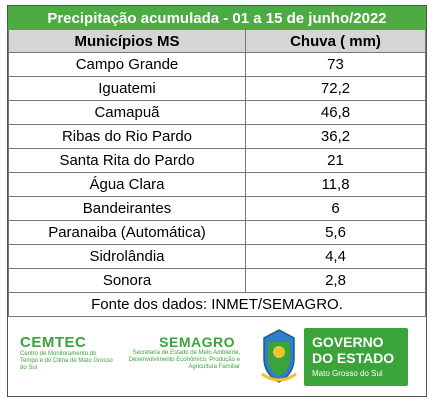 This screenshot has width=434, height=406. I want to click on table-row: Água Clara 11,8, so click(217, 184).